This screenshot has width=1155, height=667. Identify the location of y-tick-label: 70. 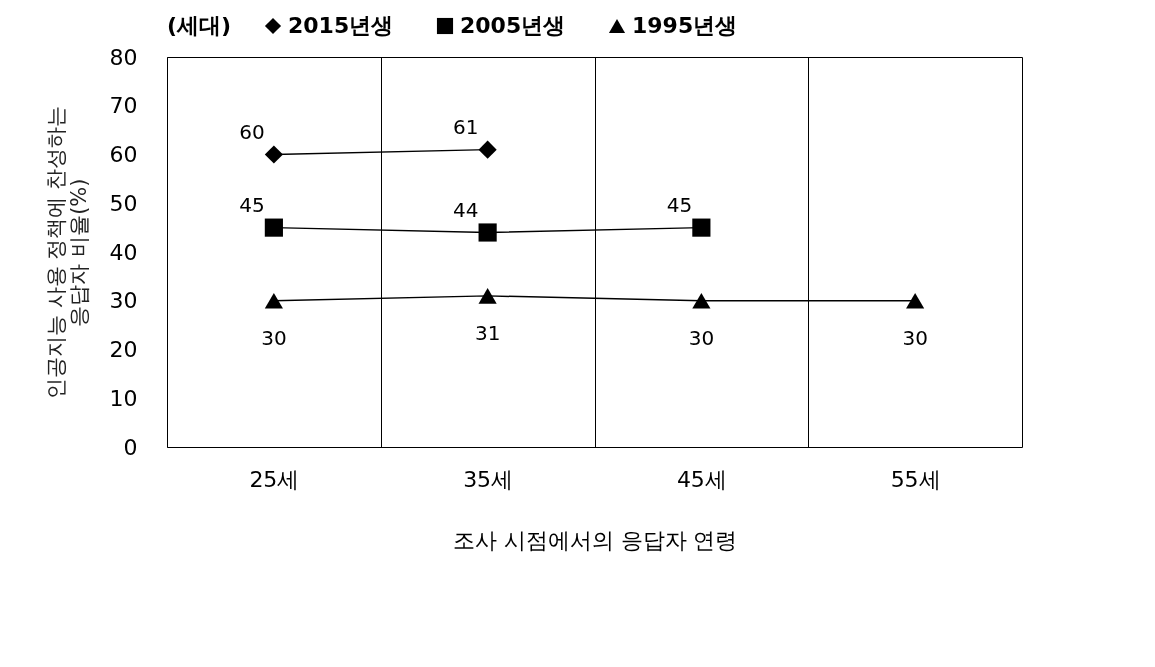
(123, 106).